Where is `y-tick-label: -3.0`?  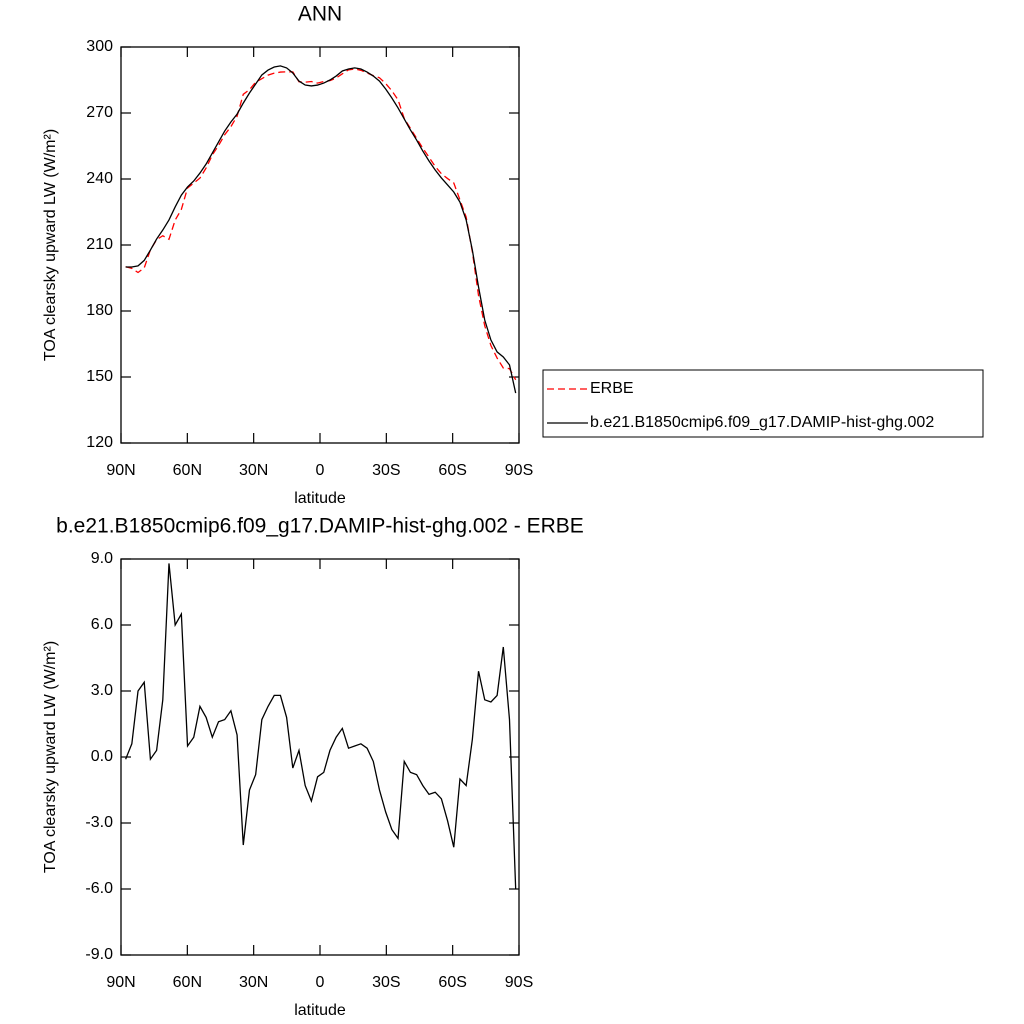 y-tick-label: -3.0 is located at coordinates (99, 822).